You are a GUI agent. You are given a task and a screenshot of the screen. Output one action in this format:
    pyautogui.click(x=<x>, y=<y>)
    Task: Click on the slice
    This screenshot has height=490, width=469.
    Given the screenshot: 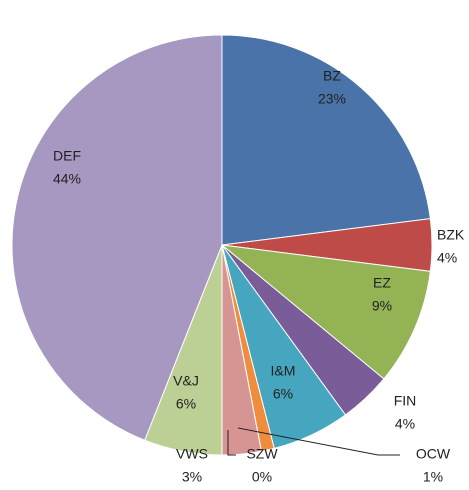 What is the action you would take?
    pyautogui.click(x=325, y=312)
    